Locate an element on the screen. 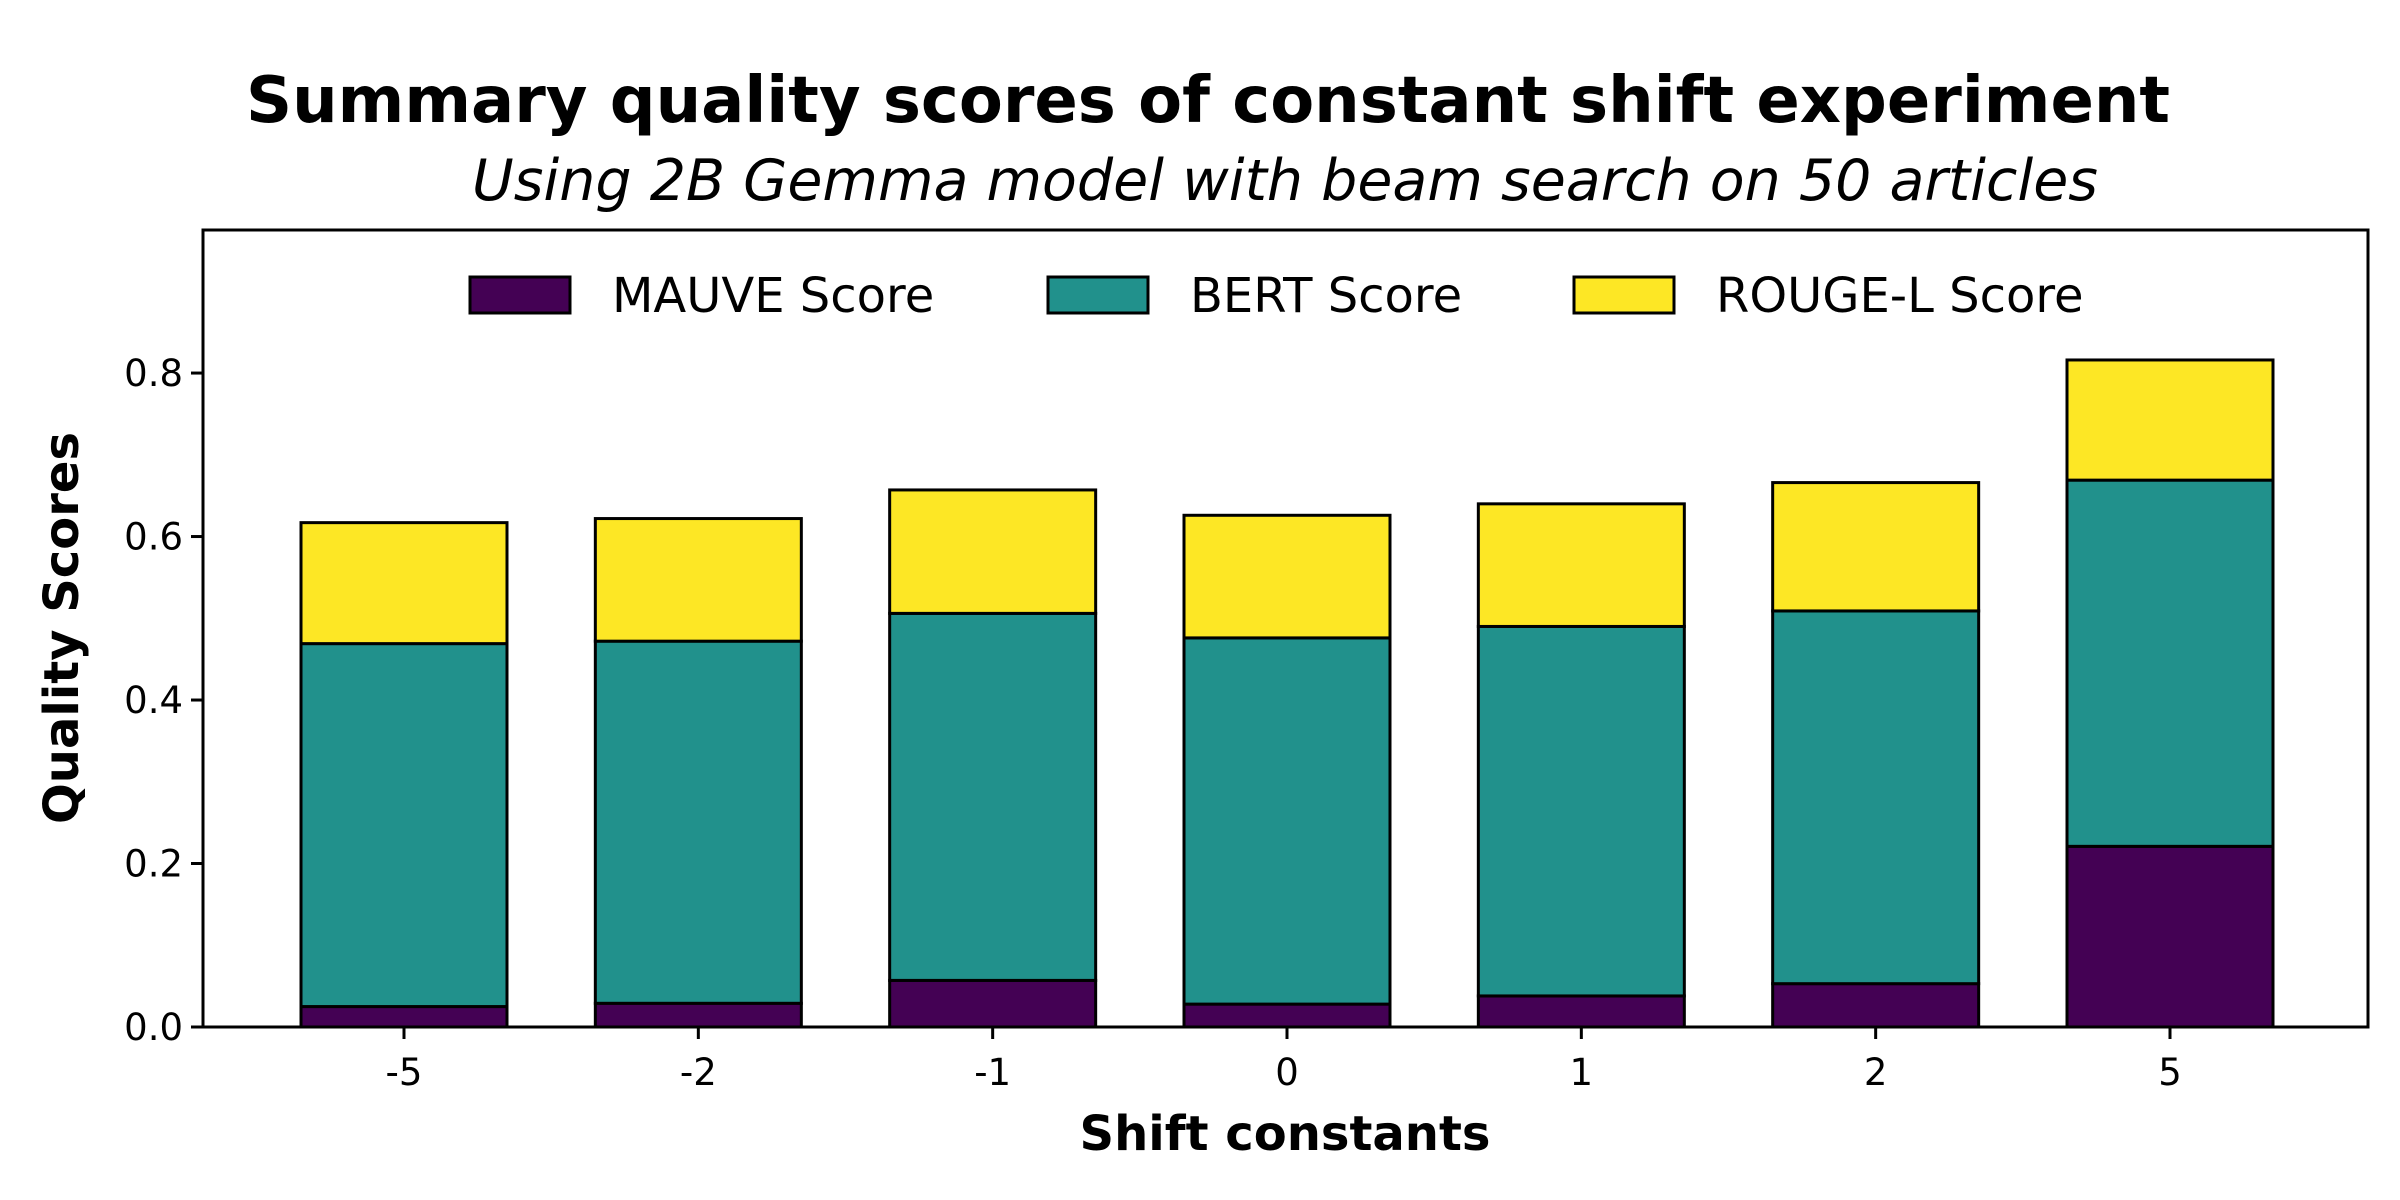 This screenshot has height=1200, width=2400. bar-mauve-score--5 is located at coordinates (404, 1017).